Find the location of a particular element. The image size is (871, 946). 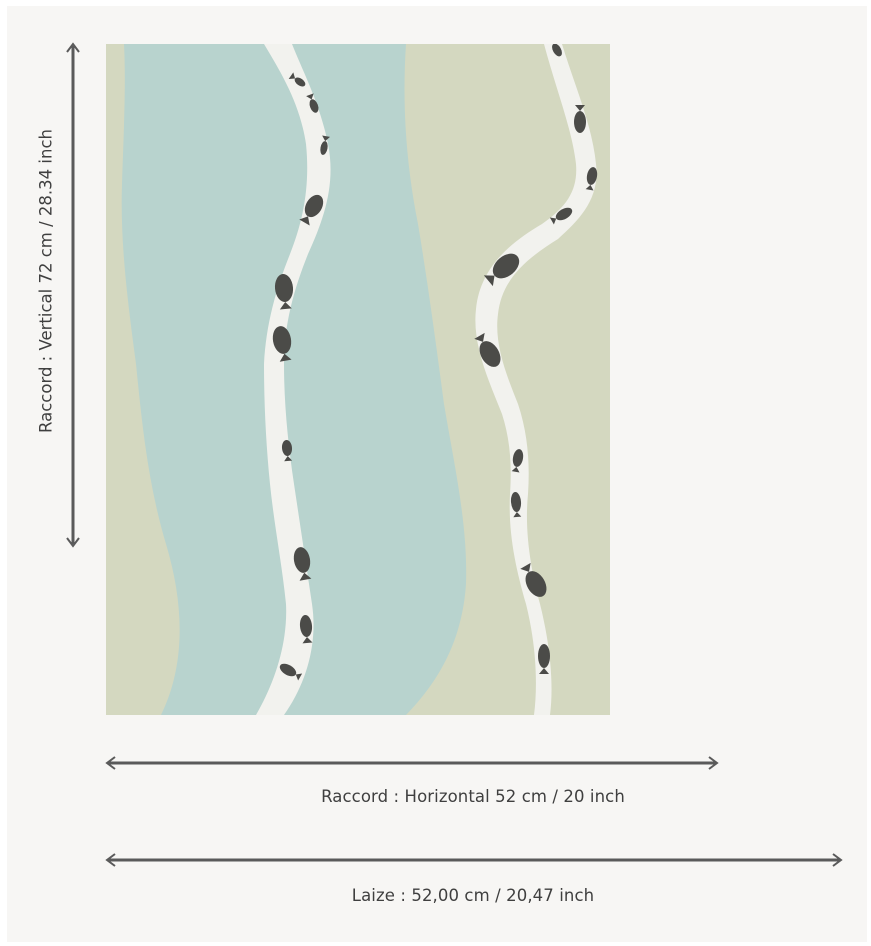

vertical-repeat-label: Raccord : Vertical 72 cm / 28.34 inch is located at coordinates (46, 281).